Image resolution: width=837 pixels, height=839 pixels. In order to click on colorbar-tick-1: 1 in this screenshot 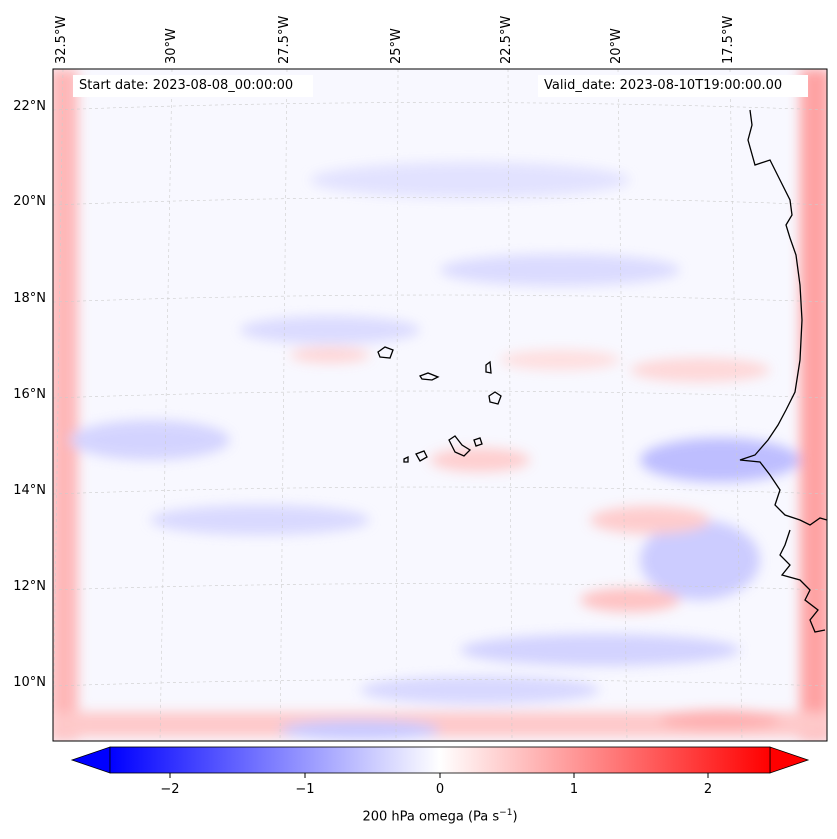, I will do `click(574, 789)`.